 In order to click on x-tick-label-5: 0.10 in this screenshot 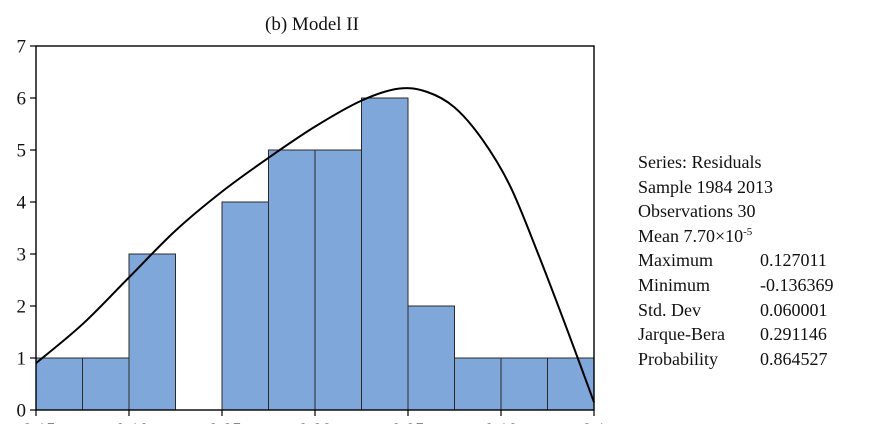, I will do `click(500, 422)`.